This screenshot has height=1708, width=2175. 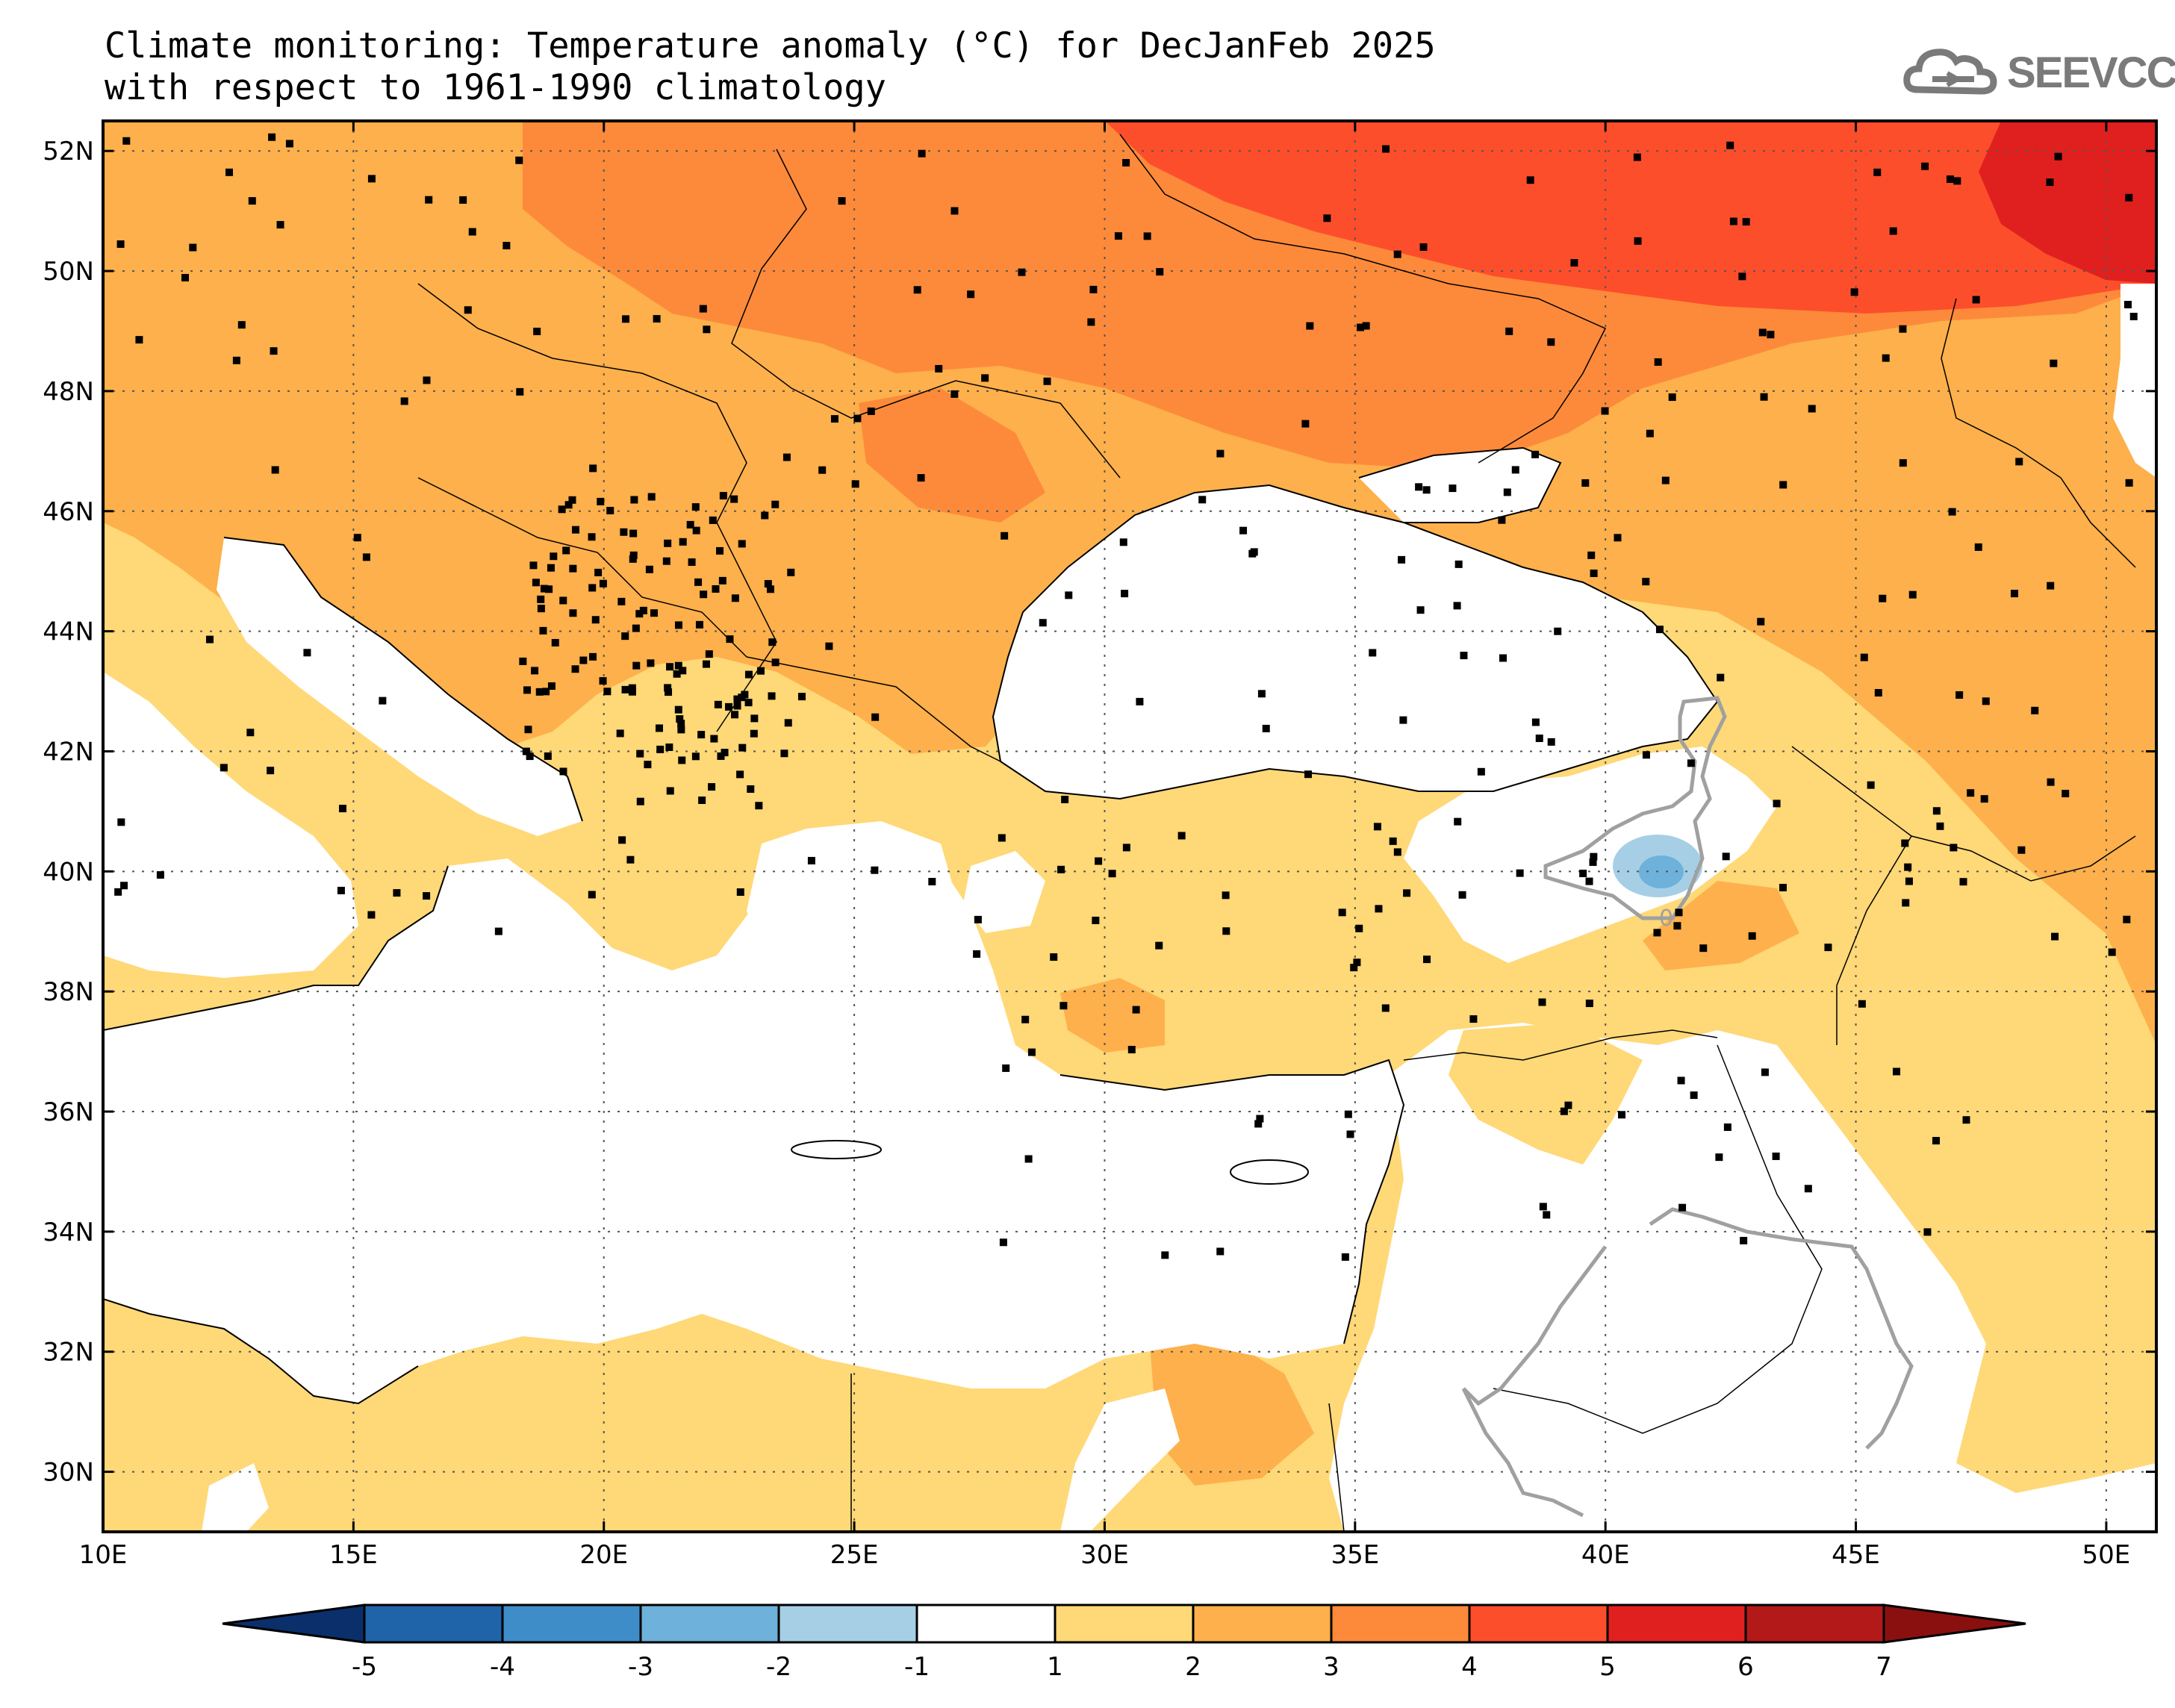 What do you see at coordinates (1687, 1107) in the screenshot?
I see `zero-contour` at bounding box center [1687, 1107].